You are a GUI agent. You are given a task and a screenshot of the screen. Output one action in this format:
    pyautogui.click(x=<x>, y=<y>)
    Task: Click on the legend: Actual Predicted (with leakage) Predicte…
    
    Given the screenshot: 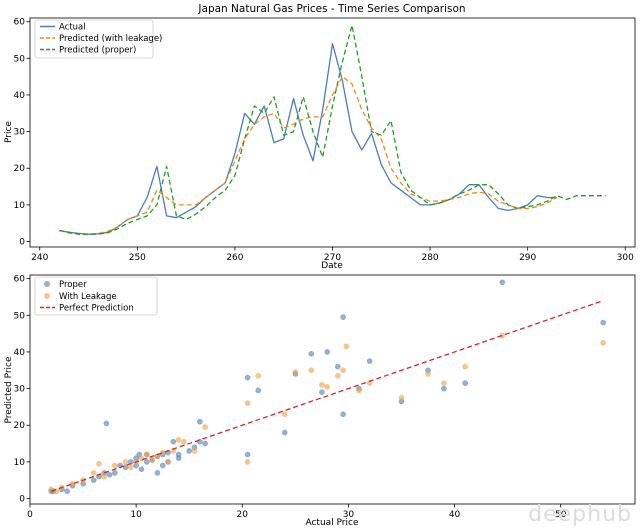 What is the action you would take?
    pyautogui.click(x=98, y=39)
    